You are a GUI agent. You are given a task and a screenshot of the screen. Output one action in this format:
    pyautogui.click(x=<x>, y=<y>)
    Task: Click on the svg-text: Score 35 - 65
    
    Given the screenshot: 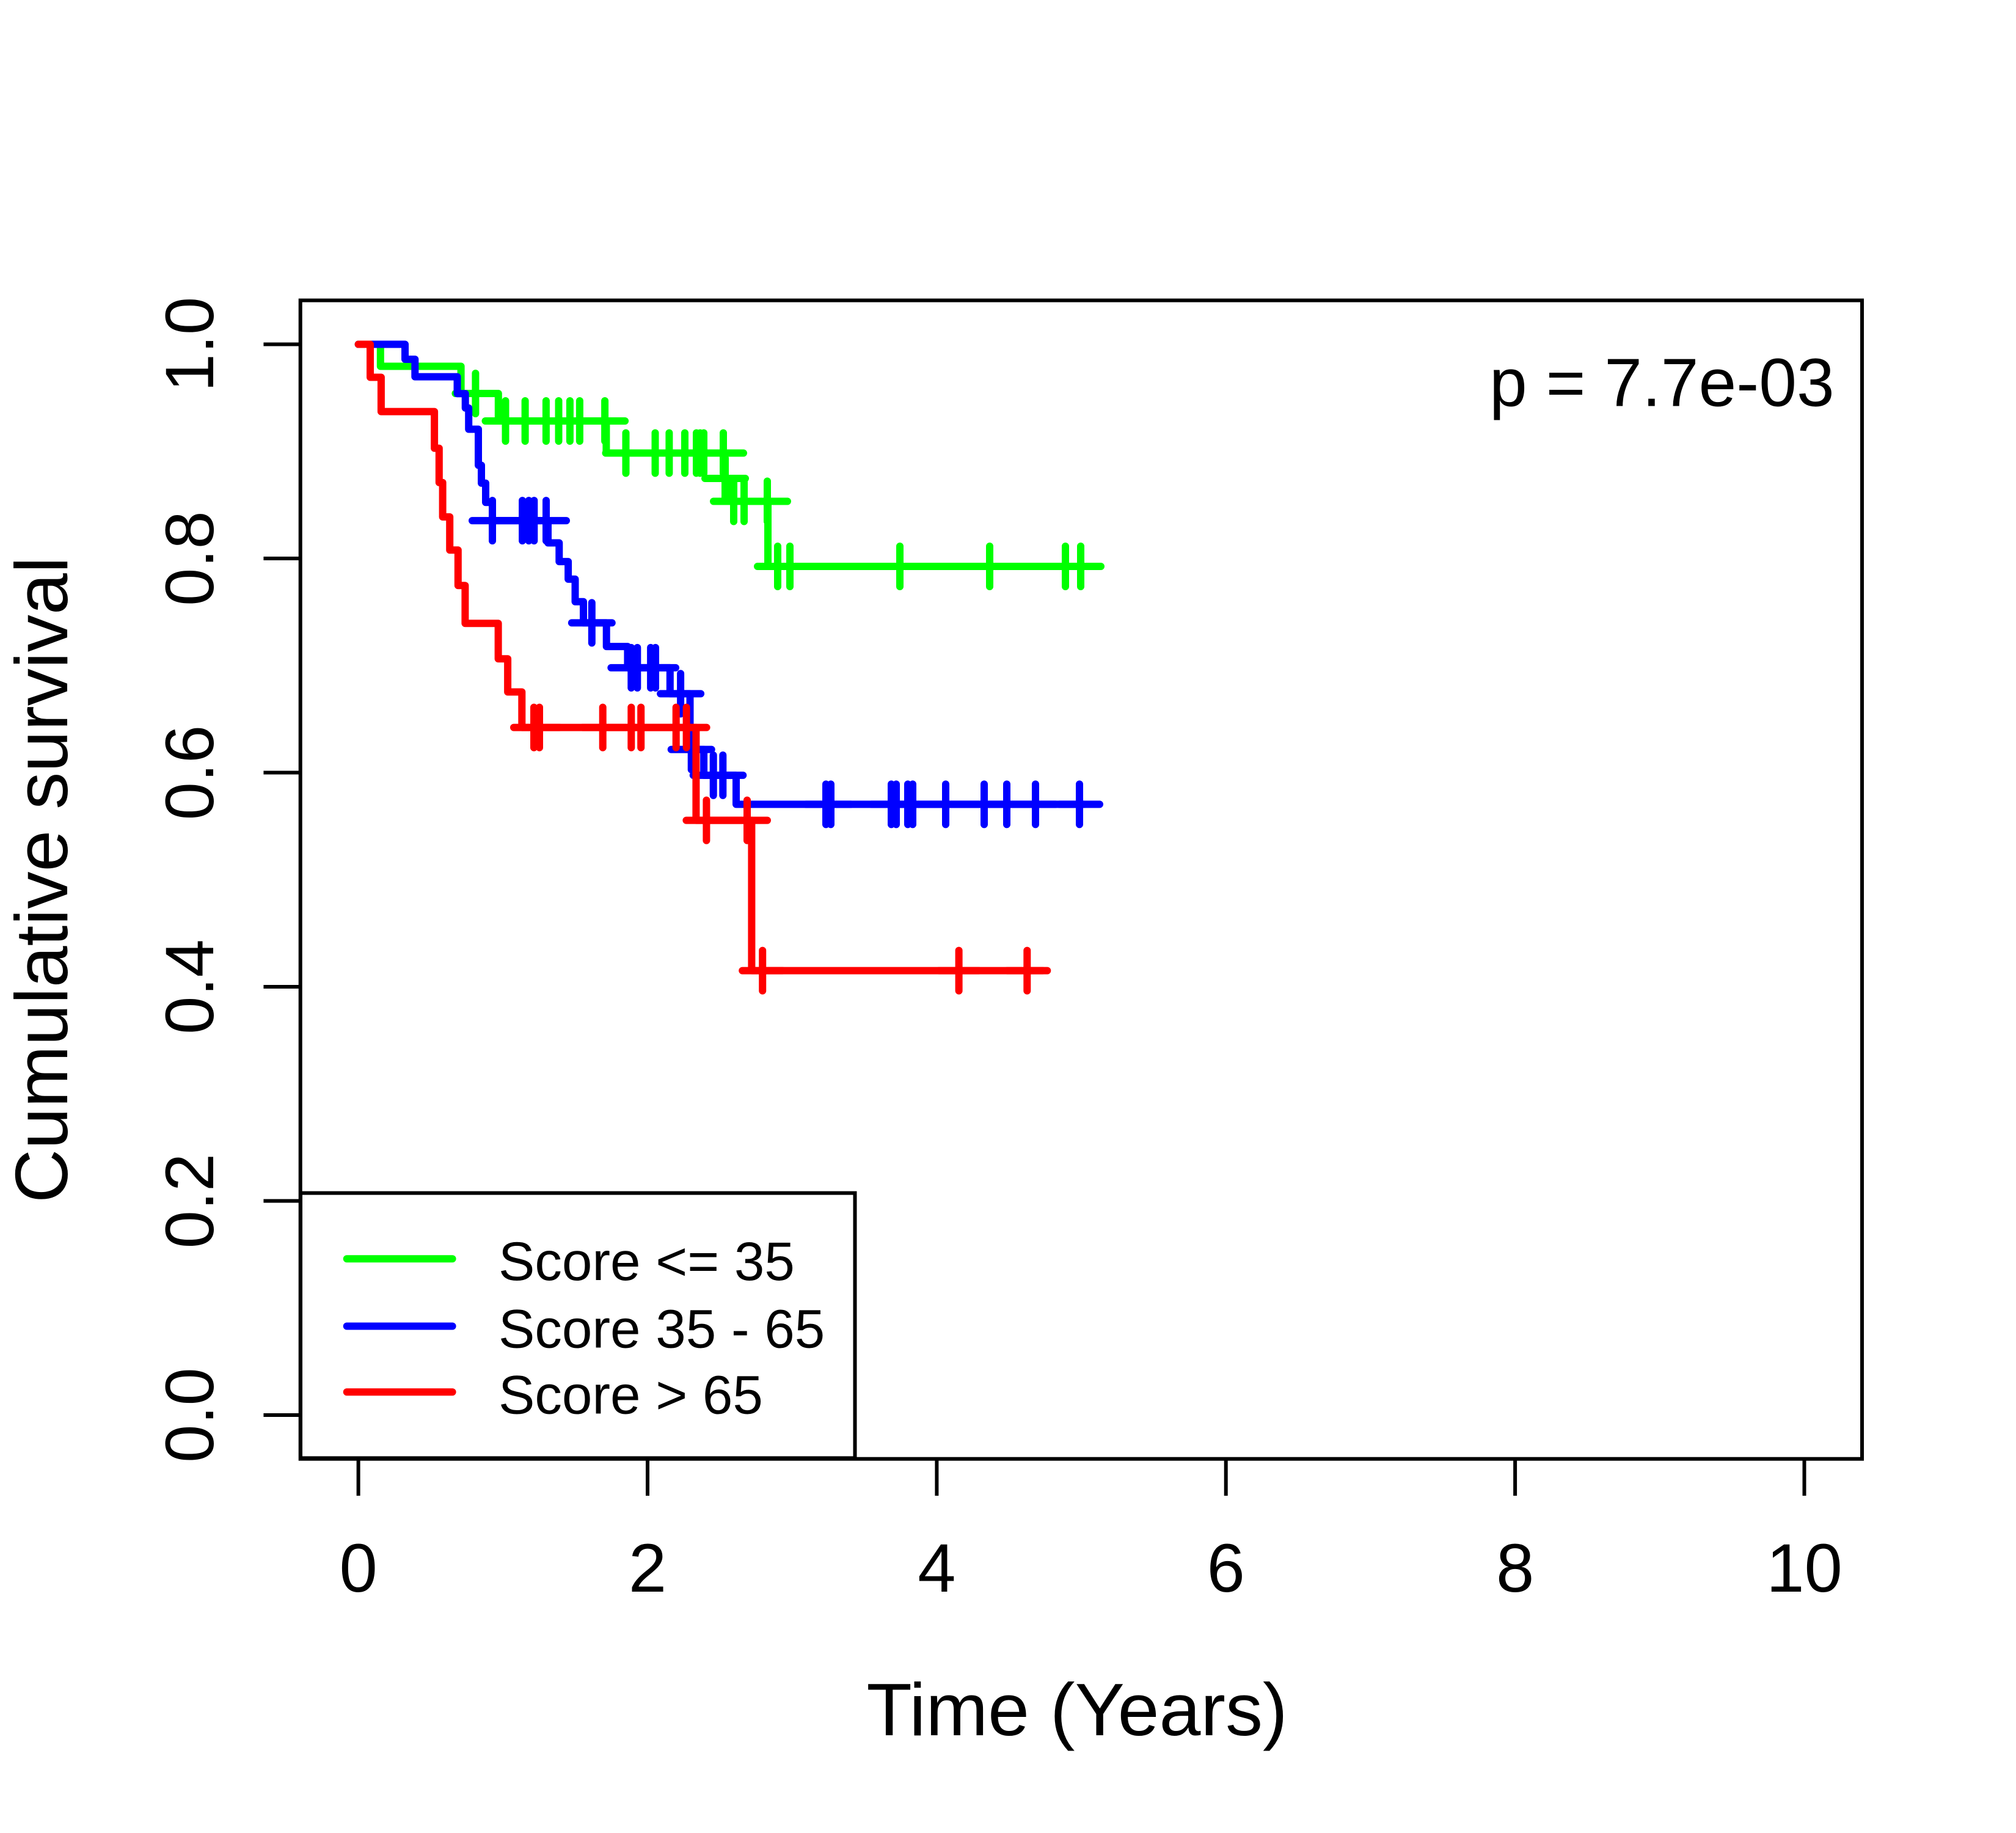 What is the action you would take?
    pyautogui.click(x=662, y=1328)
    